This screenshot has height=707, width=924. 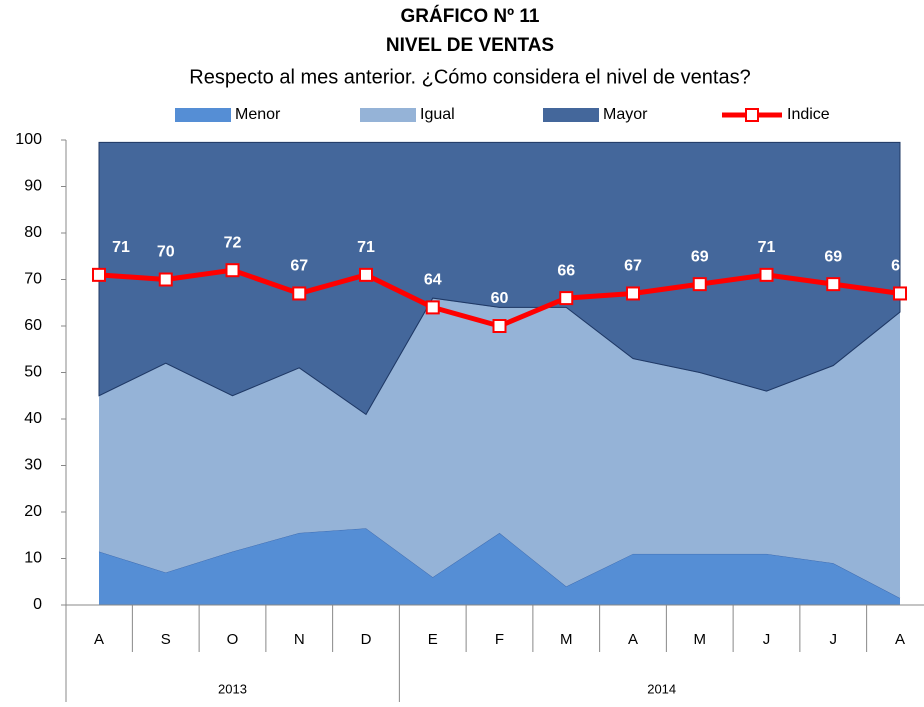 I want to click on y-tick-label: 40, so click(x=33, y=418).